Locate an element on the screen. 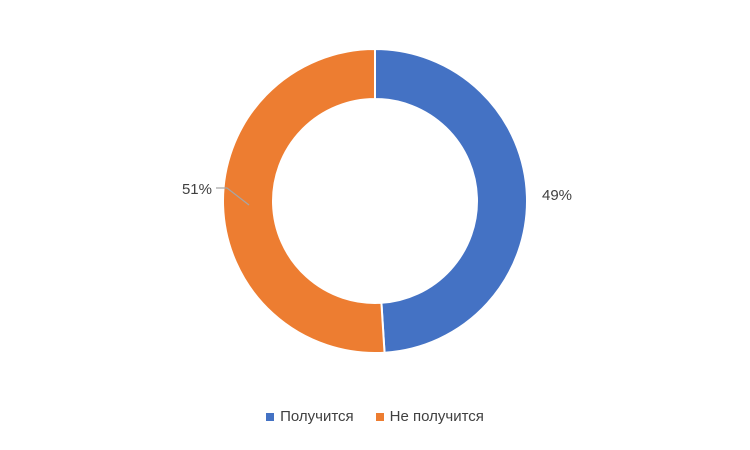 This screenshot has height=450, width=750. legend-item-series-2: Не получится is located at coordinates (429, 416).